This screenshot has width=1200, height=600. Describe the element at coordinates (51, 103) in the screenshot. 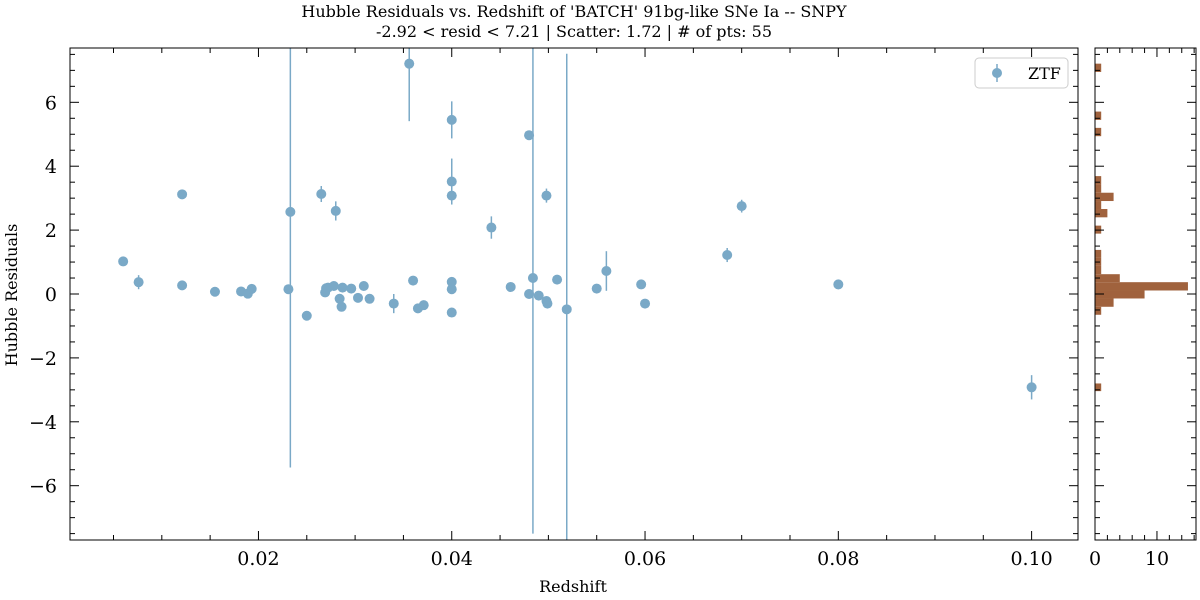

I see `y-tick-label: 6` at that location.